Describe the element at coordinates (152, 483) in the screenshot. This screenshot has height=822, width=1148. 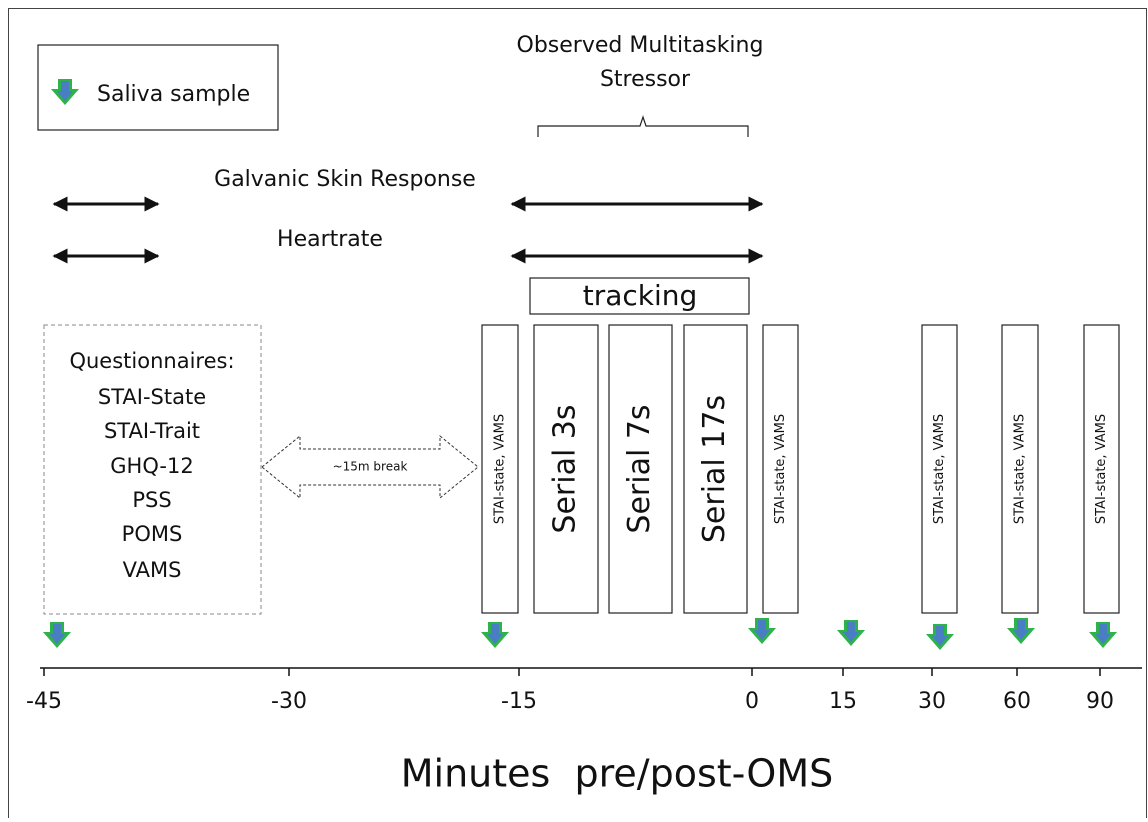
I see `questionnaire-list: STAI-State STAI-Trait GHQ-12 PSS POMS VAMS` at that location.